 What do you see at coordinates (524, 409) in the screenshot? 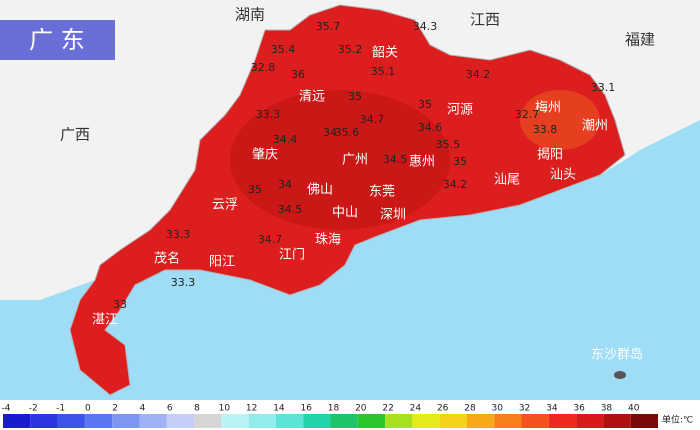
I see `legend-tick-label: 32` at bounding box center [524, 409].